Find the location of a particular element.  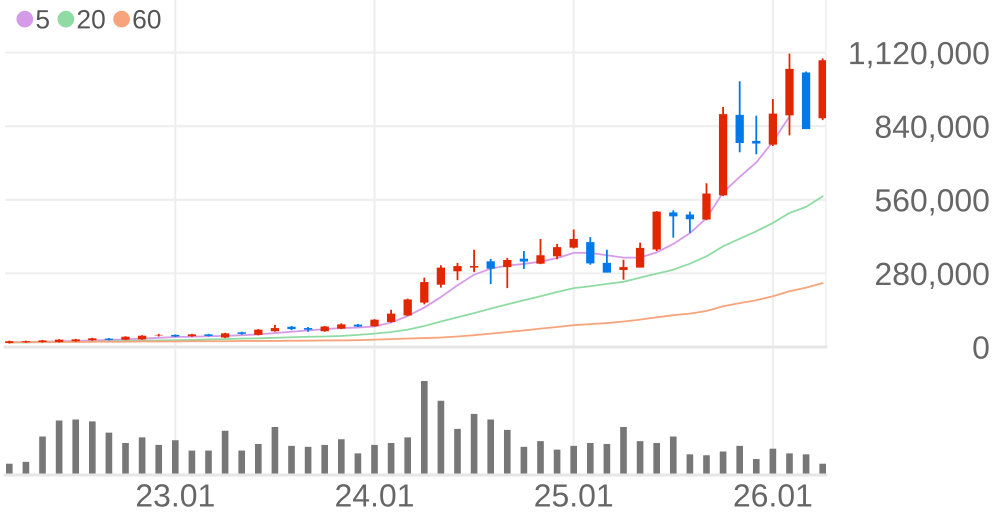

legend-label: 60 is located at coordinates (146, 19).